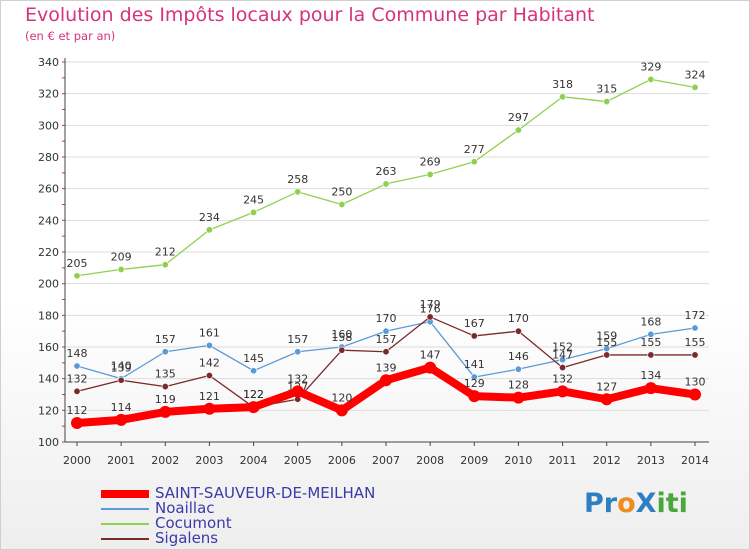 The width and height of the screenshot is (750, 550). I want to click on x-tick-label: 2010, so click(518, 460).